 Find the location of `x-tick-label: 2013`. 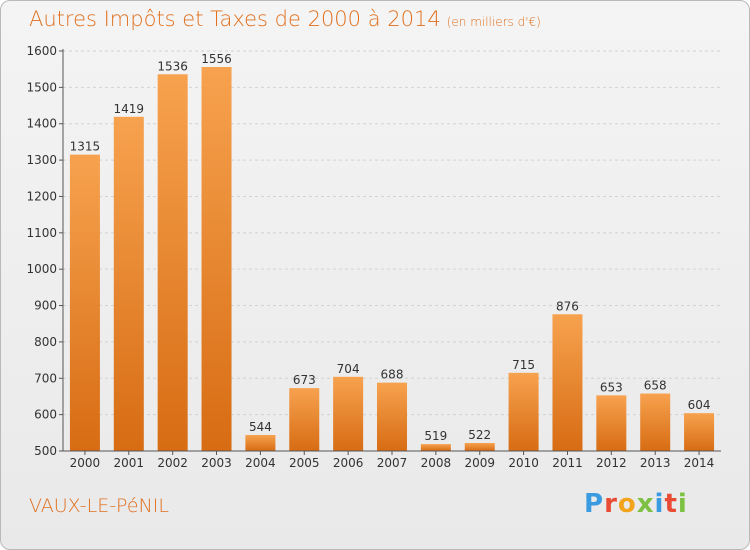

x-tick-label: 2013 is located at coordinates (655, 463).